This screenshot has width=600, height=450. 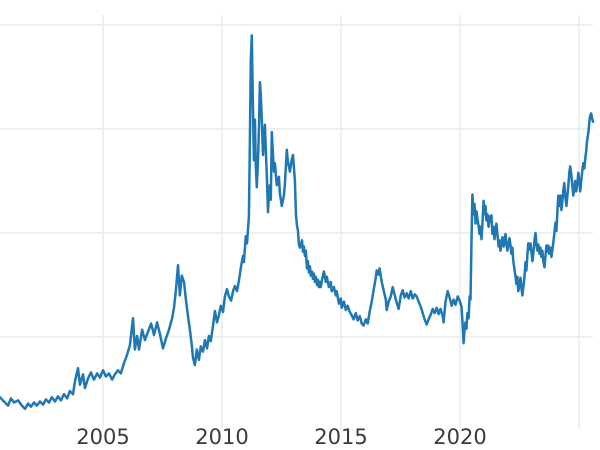 What do you see at coordinates (341, 437) in the screenshot?
I see `x-tick-label-2015: 2015` at bounding box center [341, 437].